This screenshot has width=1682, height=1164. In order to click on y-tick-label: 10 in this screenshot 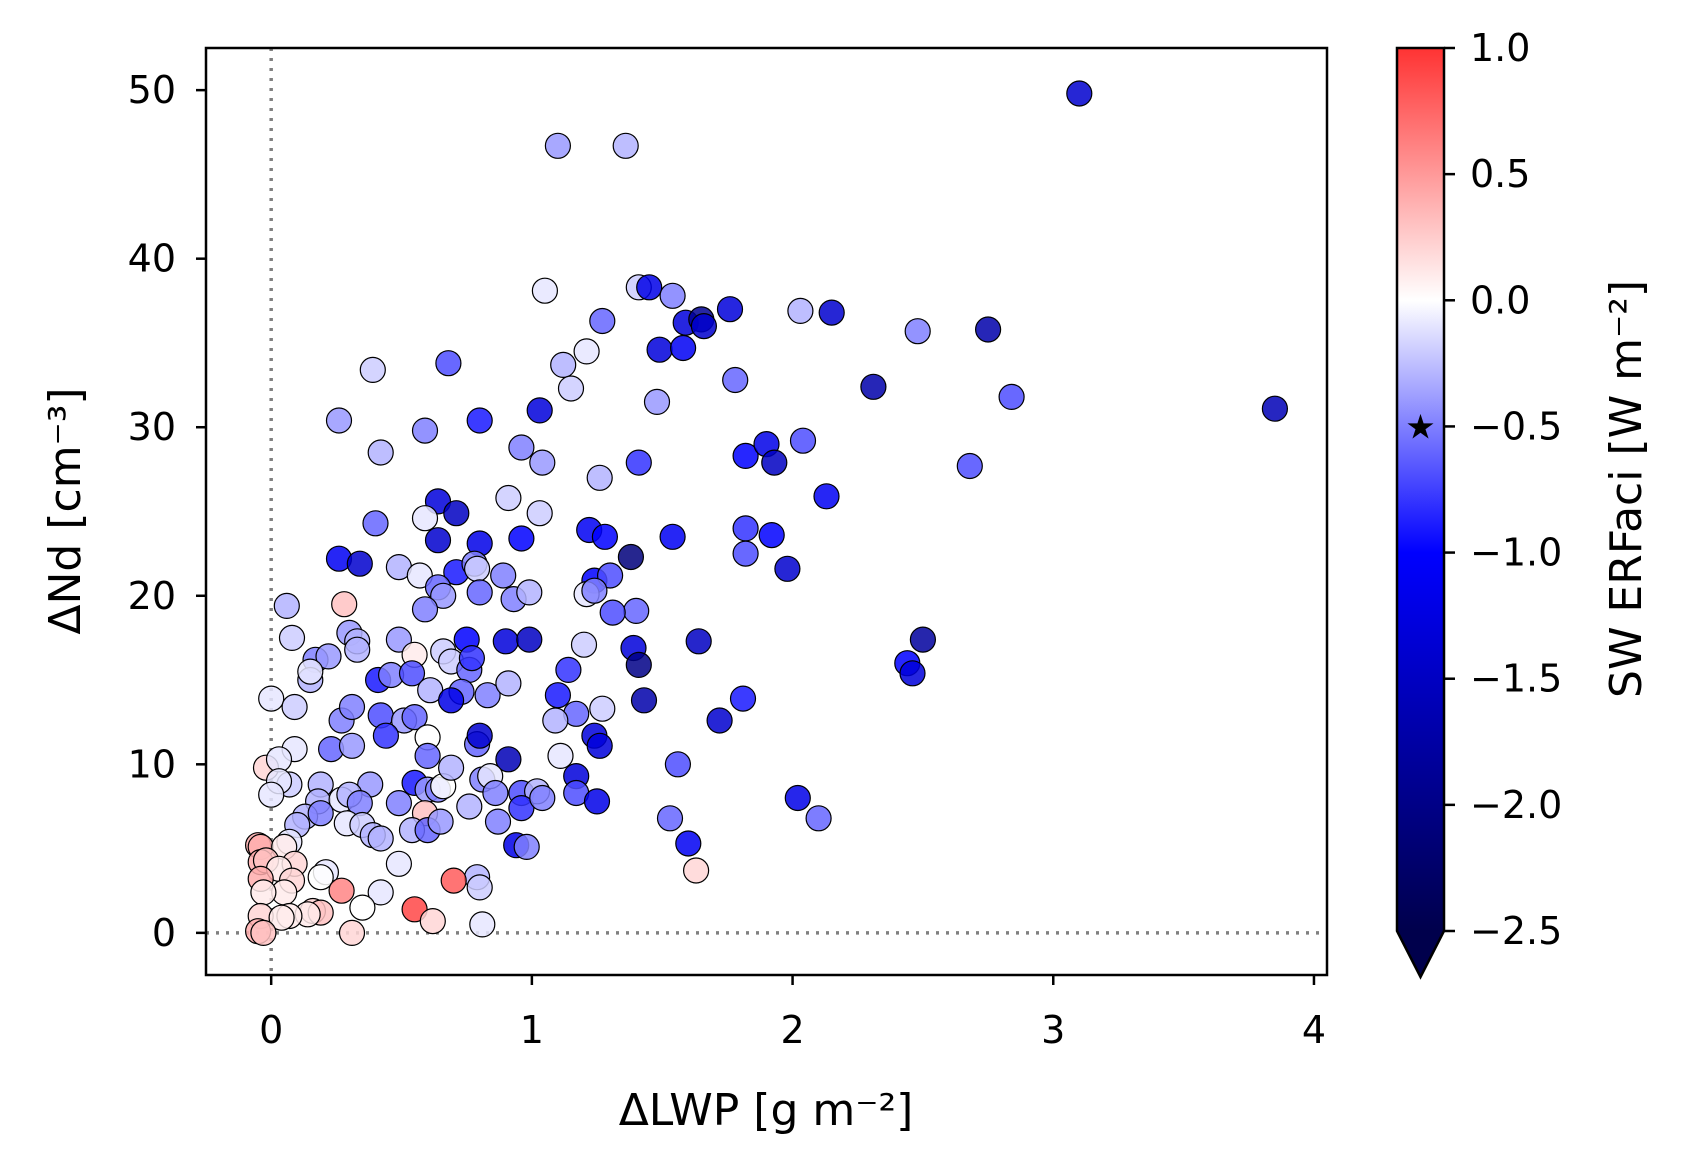, I will do `click(152, 764)`.